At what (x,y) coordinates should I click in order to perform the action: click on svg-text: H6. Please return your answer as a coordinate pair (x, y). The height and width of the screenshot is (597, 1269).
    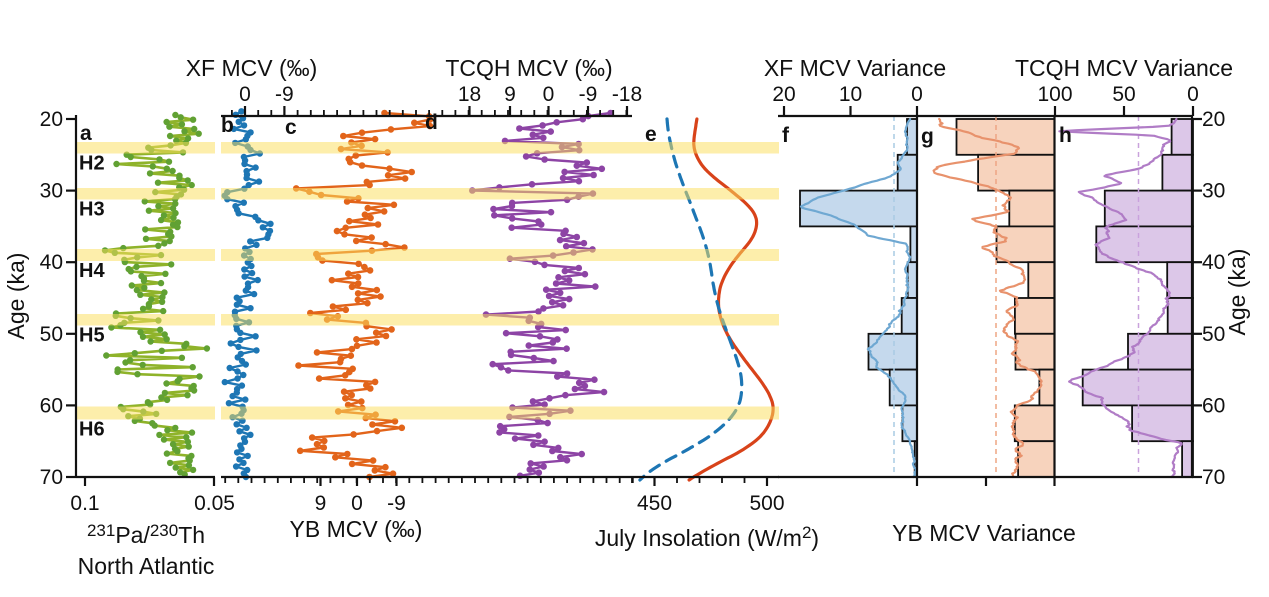
    Looking at the image, I should click on (92, 430).